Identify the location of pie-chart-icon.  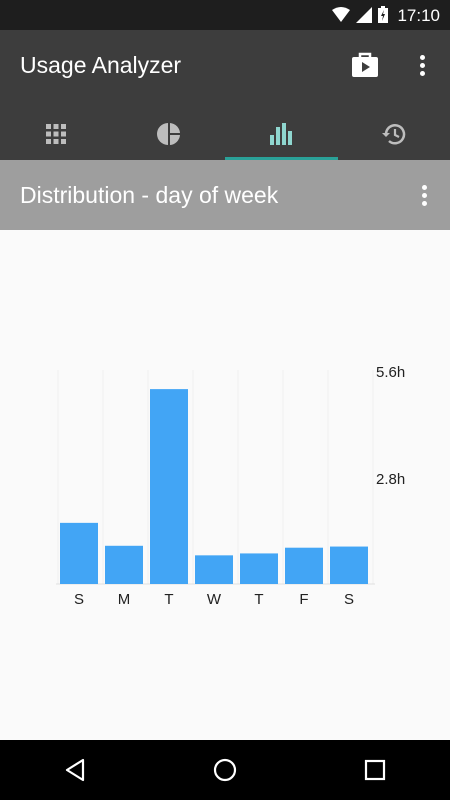
(168, 134).